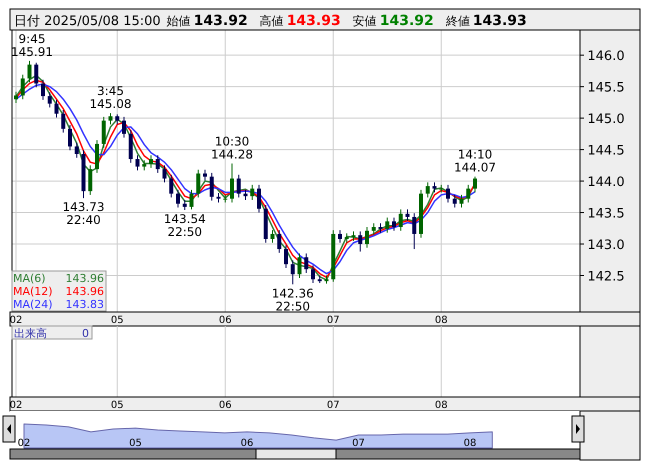 The image size is (653, 470). Describe the element at coordinates (441, 405) in the screenshot. I see `category-label: 08` at that location.